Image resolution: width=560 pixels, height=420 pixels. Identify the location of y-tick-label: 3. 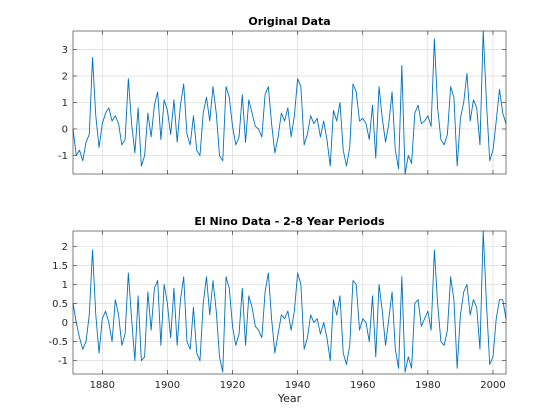
(65, 50).